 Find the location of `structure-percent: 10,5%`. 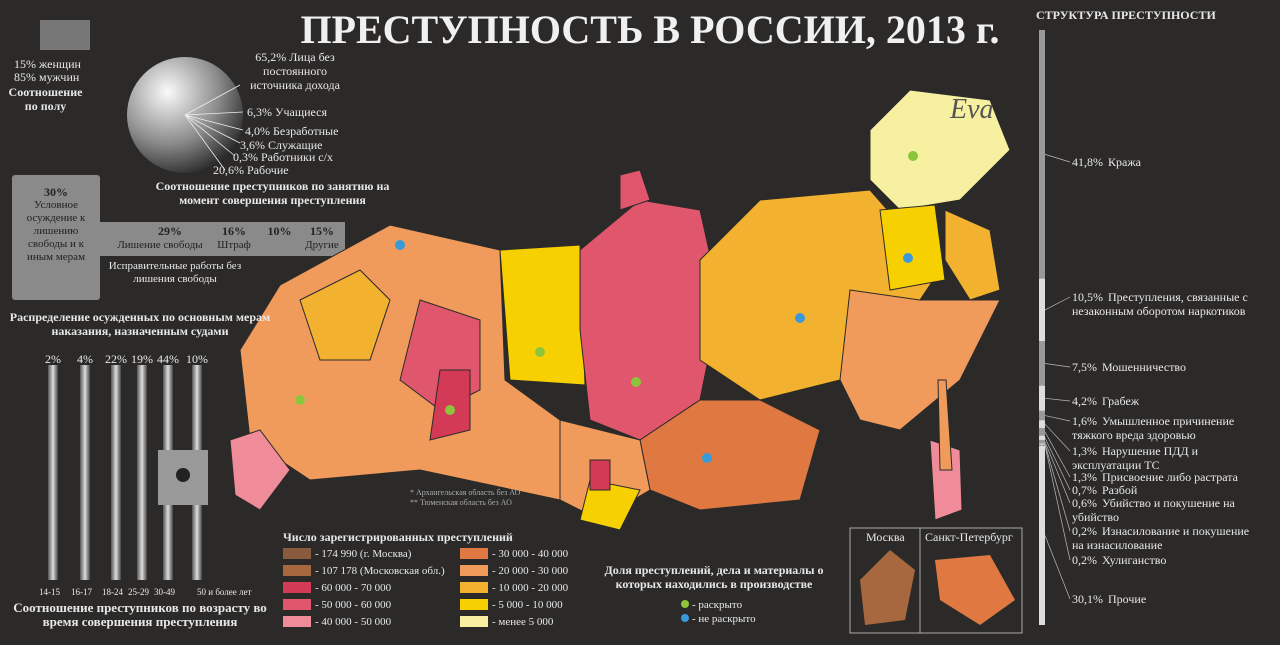

structure-percent: 10,5% is located at coordinates (1087, 297).